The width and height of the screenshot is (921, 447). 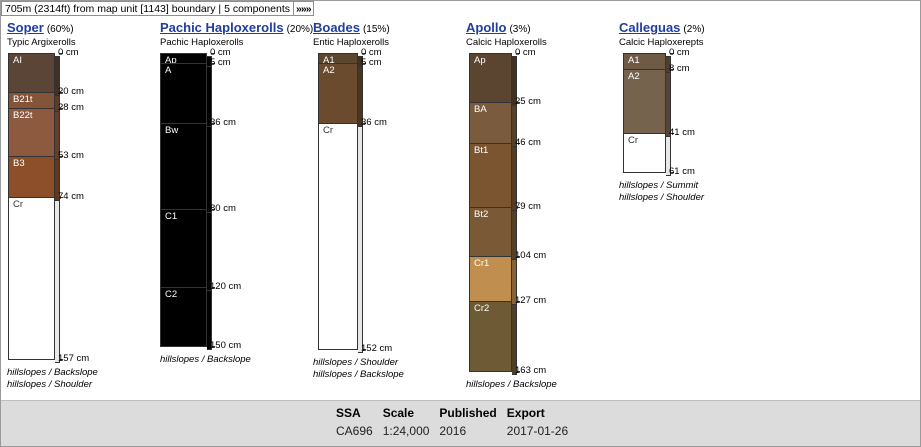 What do you see at coordinates (376, 29) in the screenshot?
I see `component-percent: (15%)` at bounding box center [376, 29].